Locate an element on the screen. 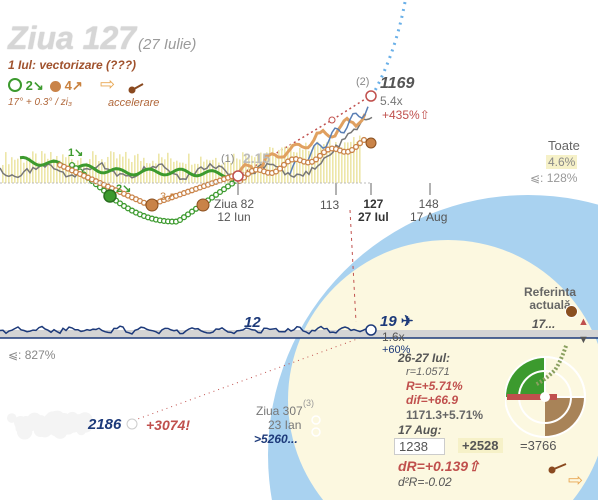  tick-label-113: 113 is located at coordinates (330, 205).